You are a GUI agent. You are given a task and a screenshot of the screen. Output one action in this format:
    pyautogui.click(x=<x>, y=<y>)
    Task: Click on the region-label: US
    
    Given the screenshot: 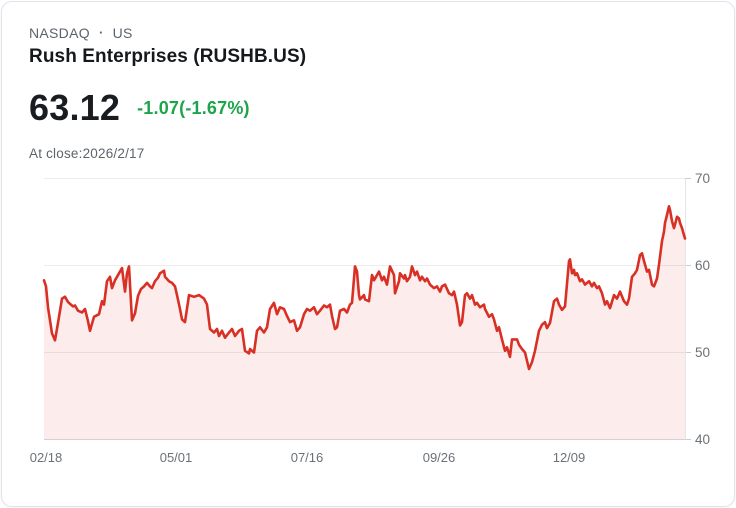 What is the action you would take?
    pyautogui.click(x=122, y=33)
    